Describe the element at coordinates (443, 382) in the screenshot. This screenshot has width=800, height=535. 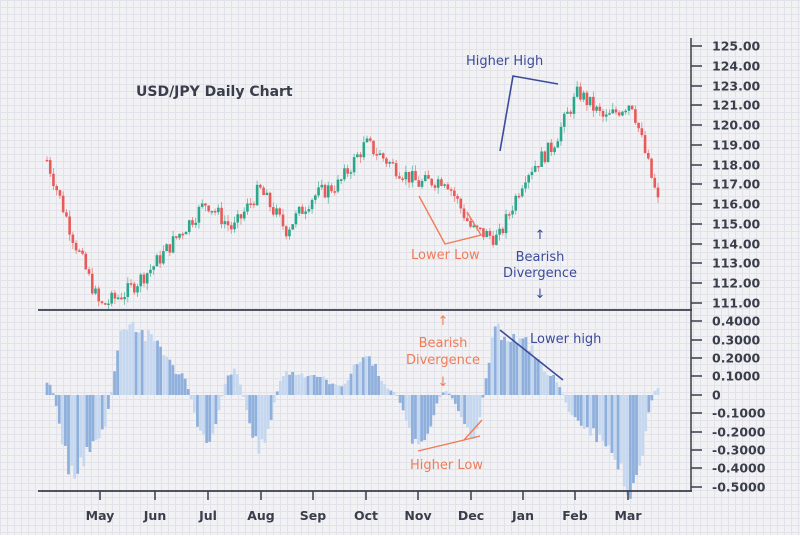
I see `bearish-div-osc-down-arrow: ↓` at that location.